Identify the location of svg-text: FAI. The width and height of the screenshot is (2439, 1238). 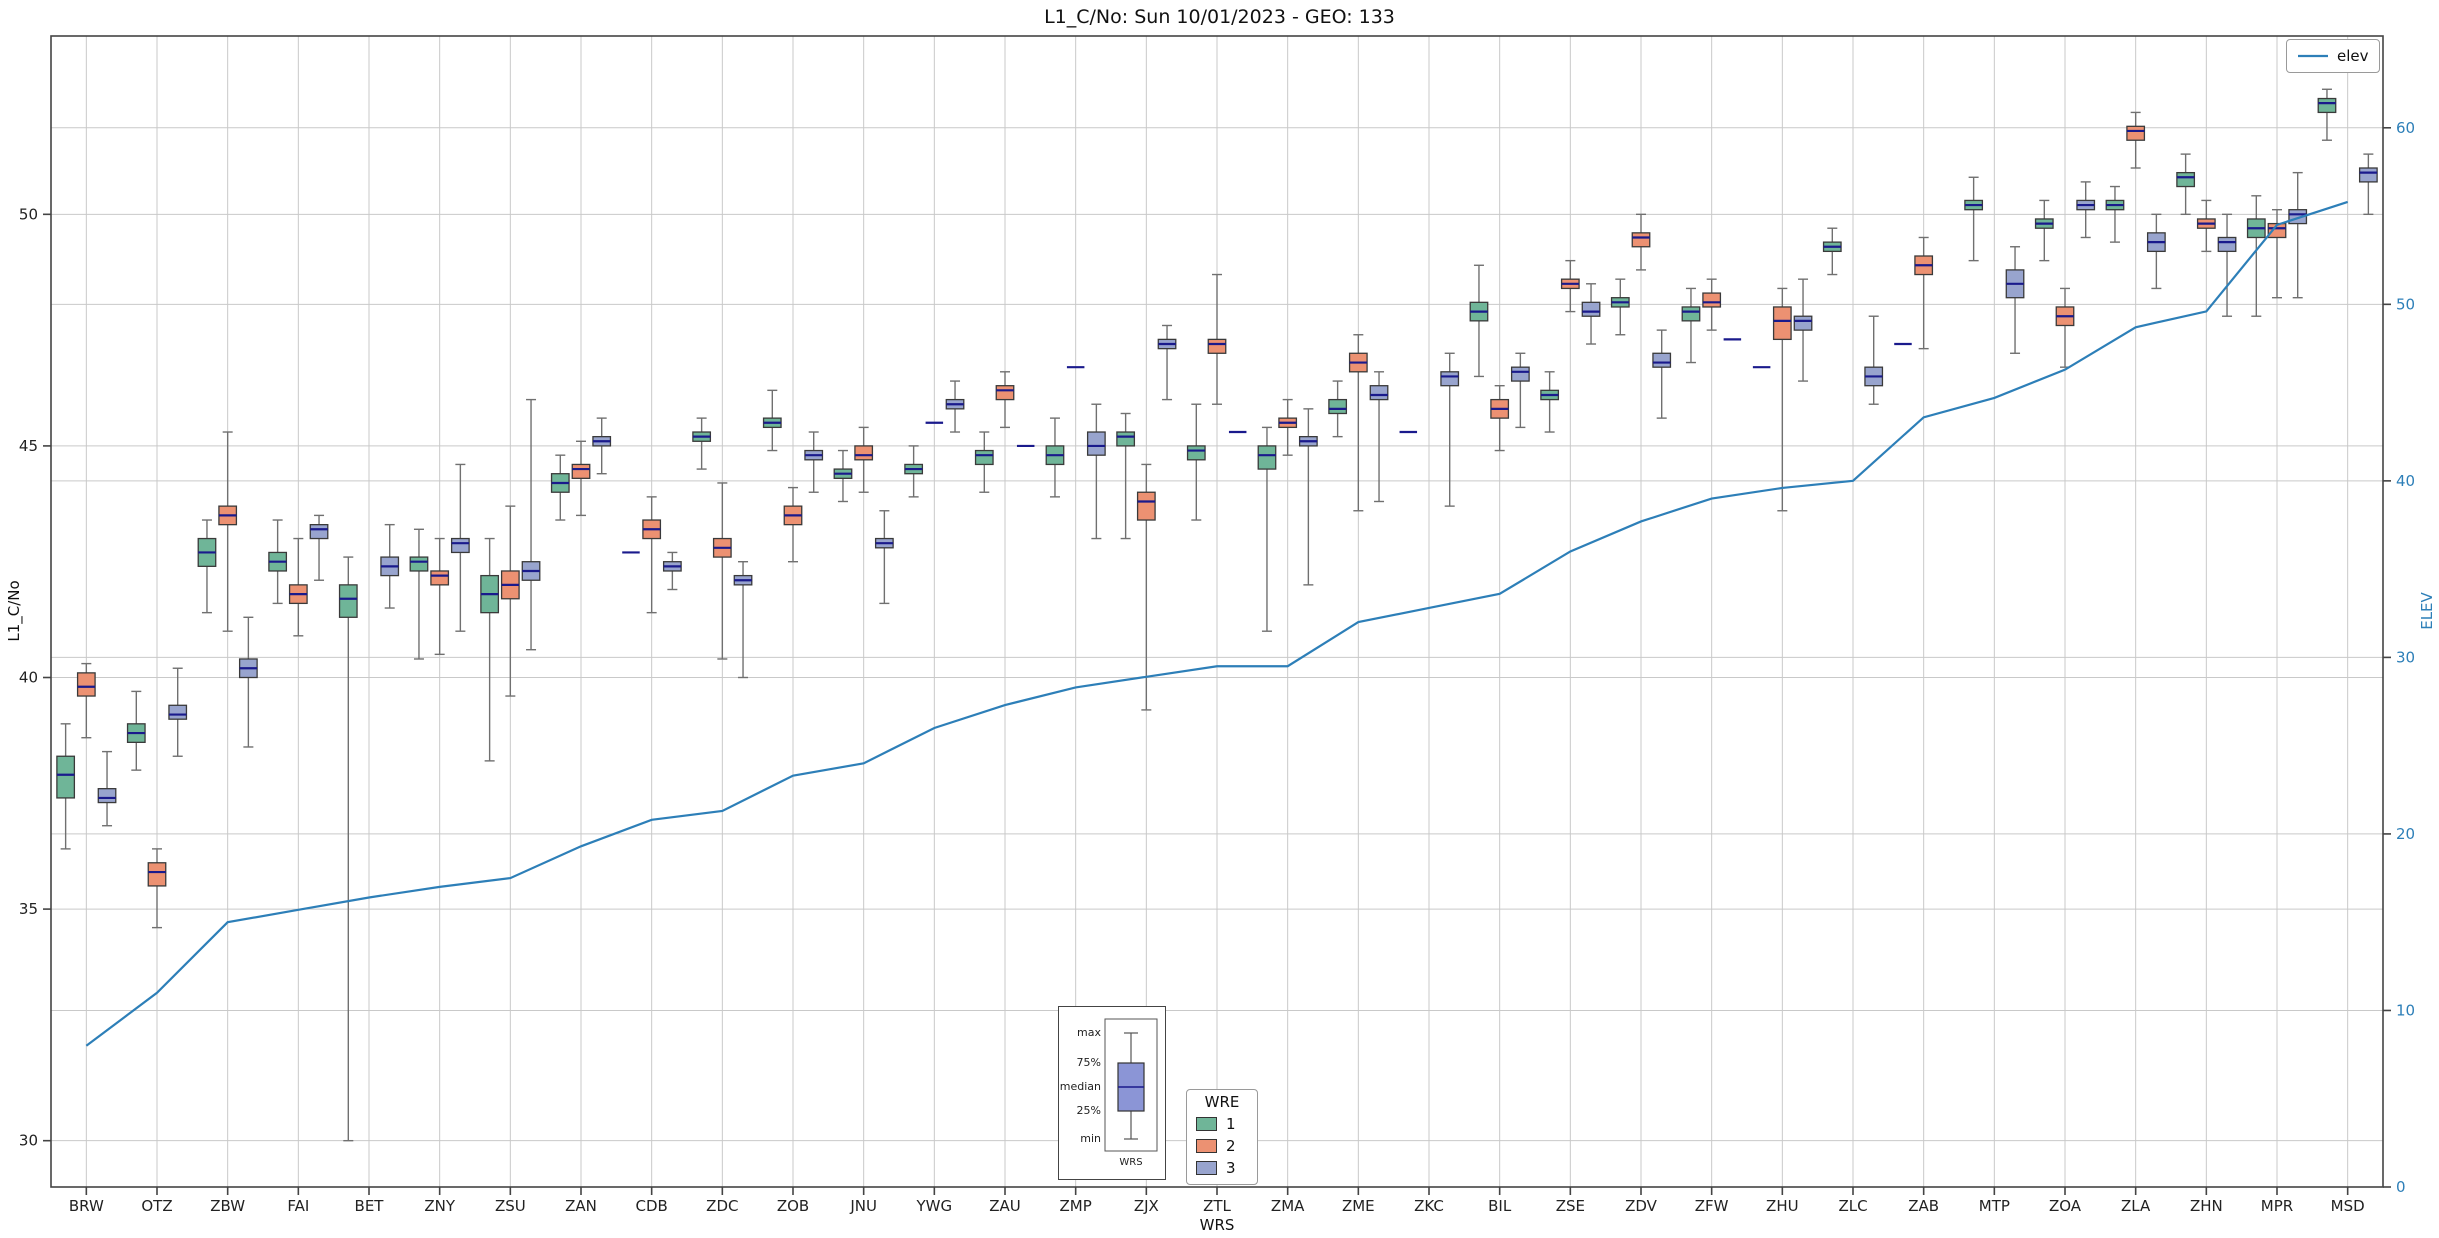
(298, 1206).